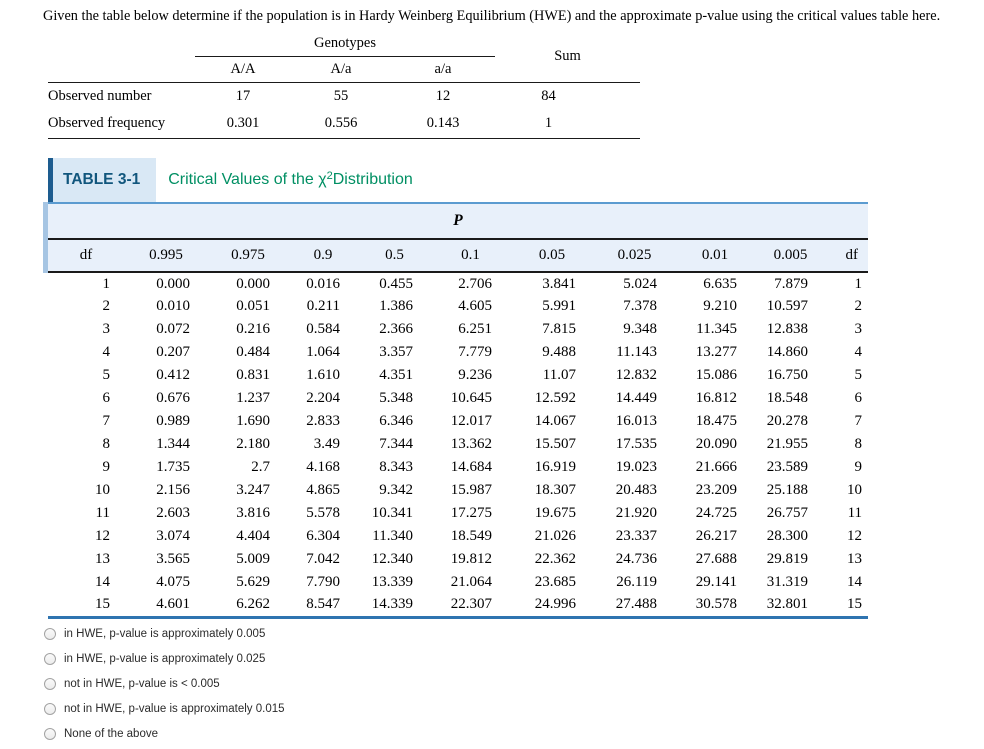 The image size is (984, 749). Describe the element at coordinates (243, 124) in the screenshot. I see `genotype-value-cell: 0.301` at that location.